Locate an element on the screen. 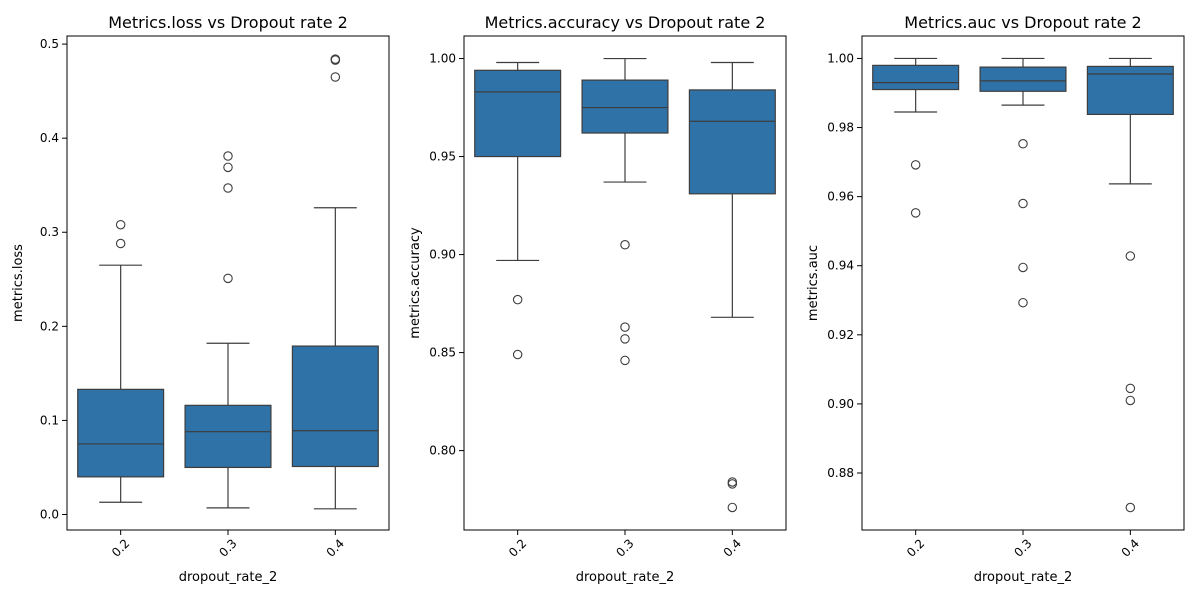 Image resolution: width=1200 pixels, height=604 pixels. y-tick-label: 0.0 is located at coordinates (49, 514).